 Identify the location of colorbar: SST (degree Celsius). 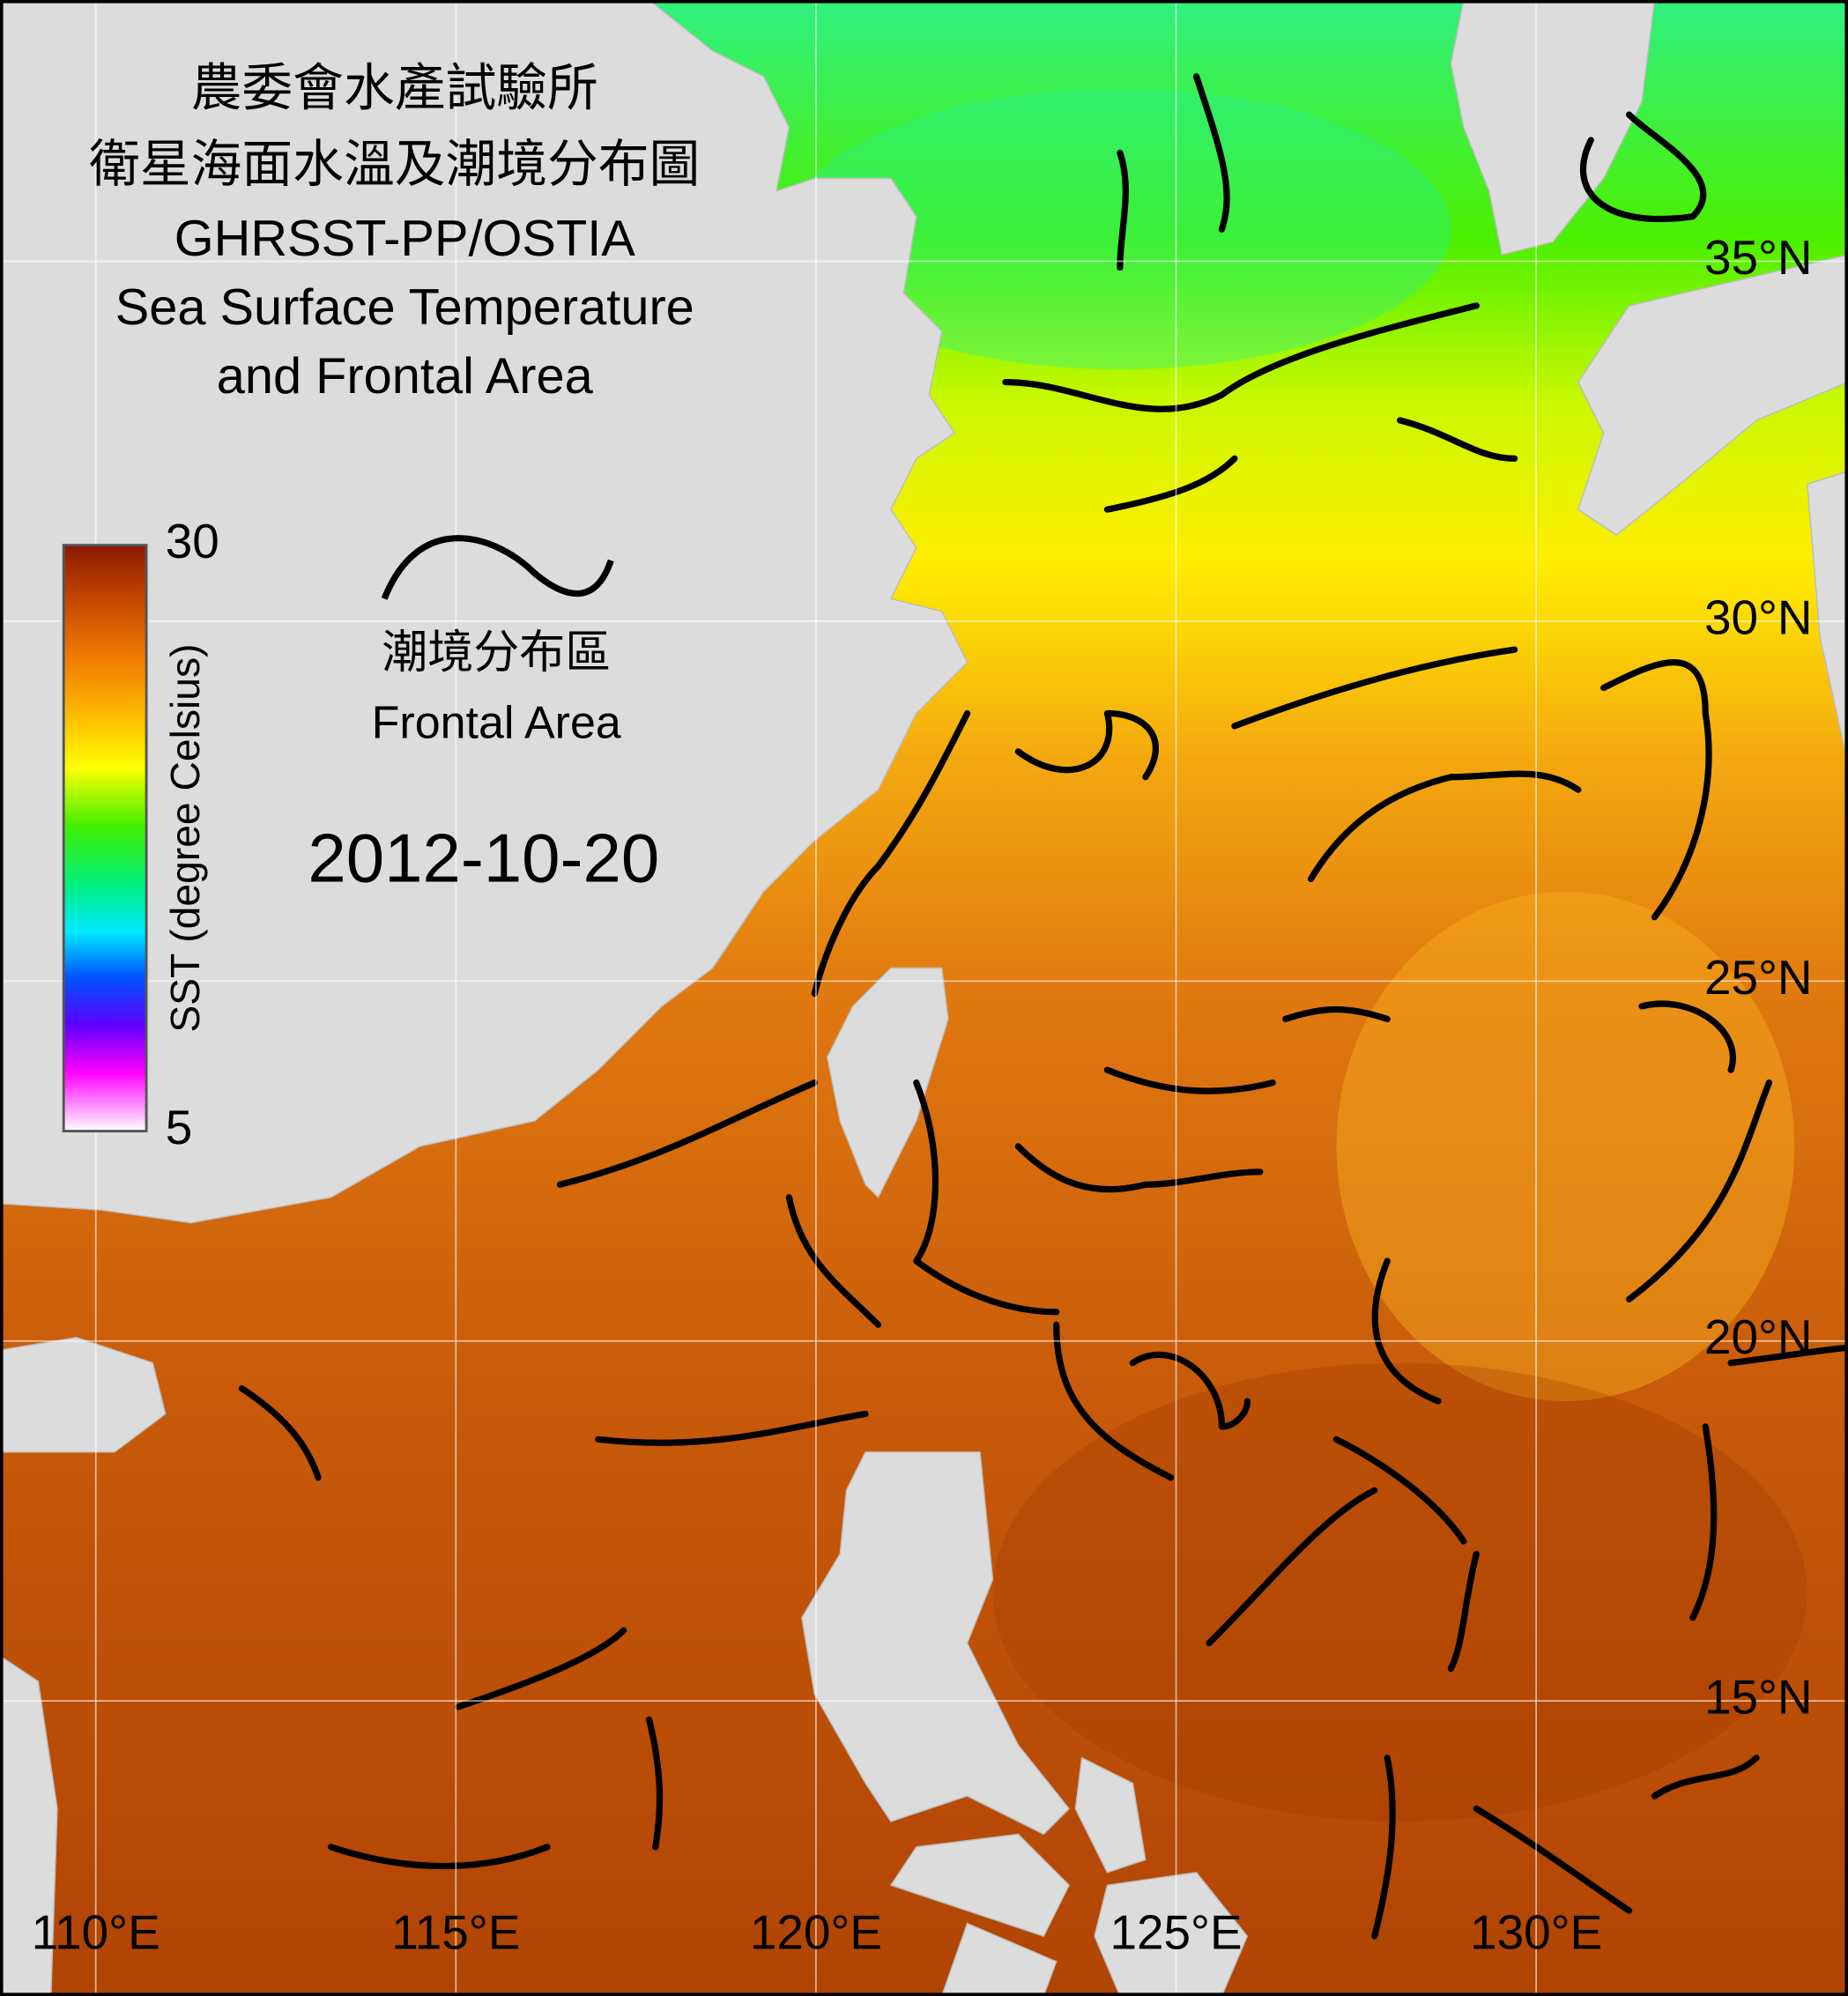
(135, 838).